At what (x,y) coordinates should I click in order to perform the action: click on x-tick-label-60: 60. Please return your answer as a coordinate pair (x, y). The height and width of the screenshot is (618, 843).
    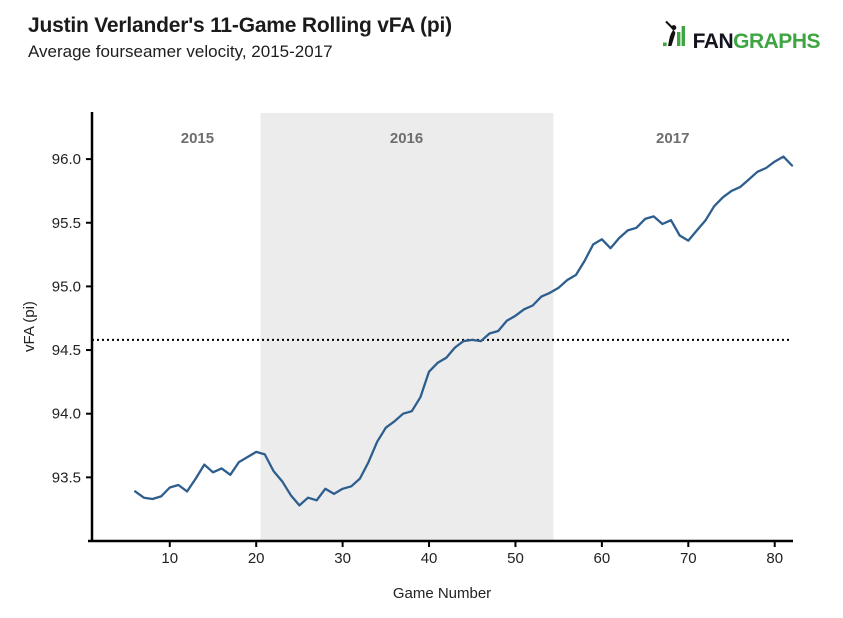
    Looking at the image, I should click on (602, 558).